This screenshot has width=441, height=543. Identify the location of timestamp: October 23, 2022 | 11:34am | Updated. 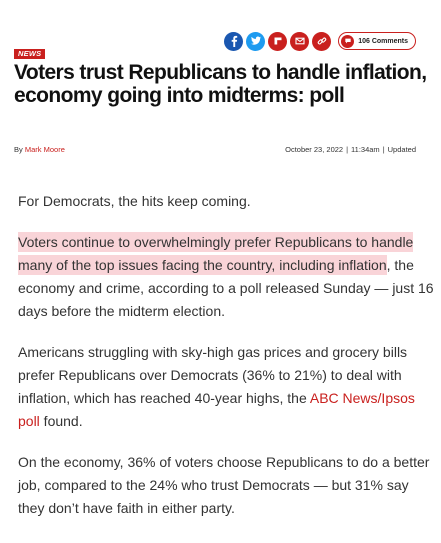
(350, 149).